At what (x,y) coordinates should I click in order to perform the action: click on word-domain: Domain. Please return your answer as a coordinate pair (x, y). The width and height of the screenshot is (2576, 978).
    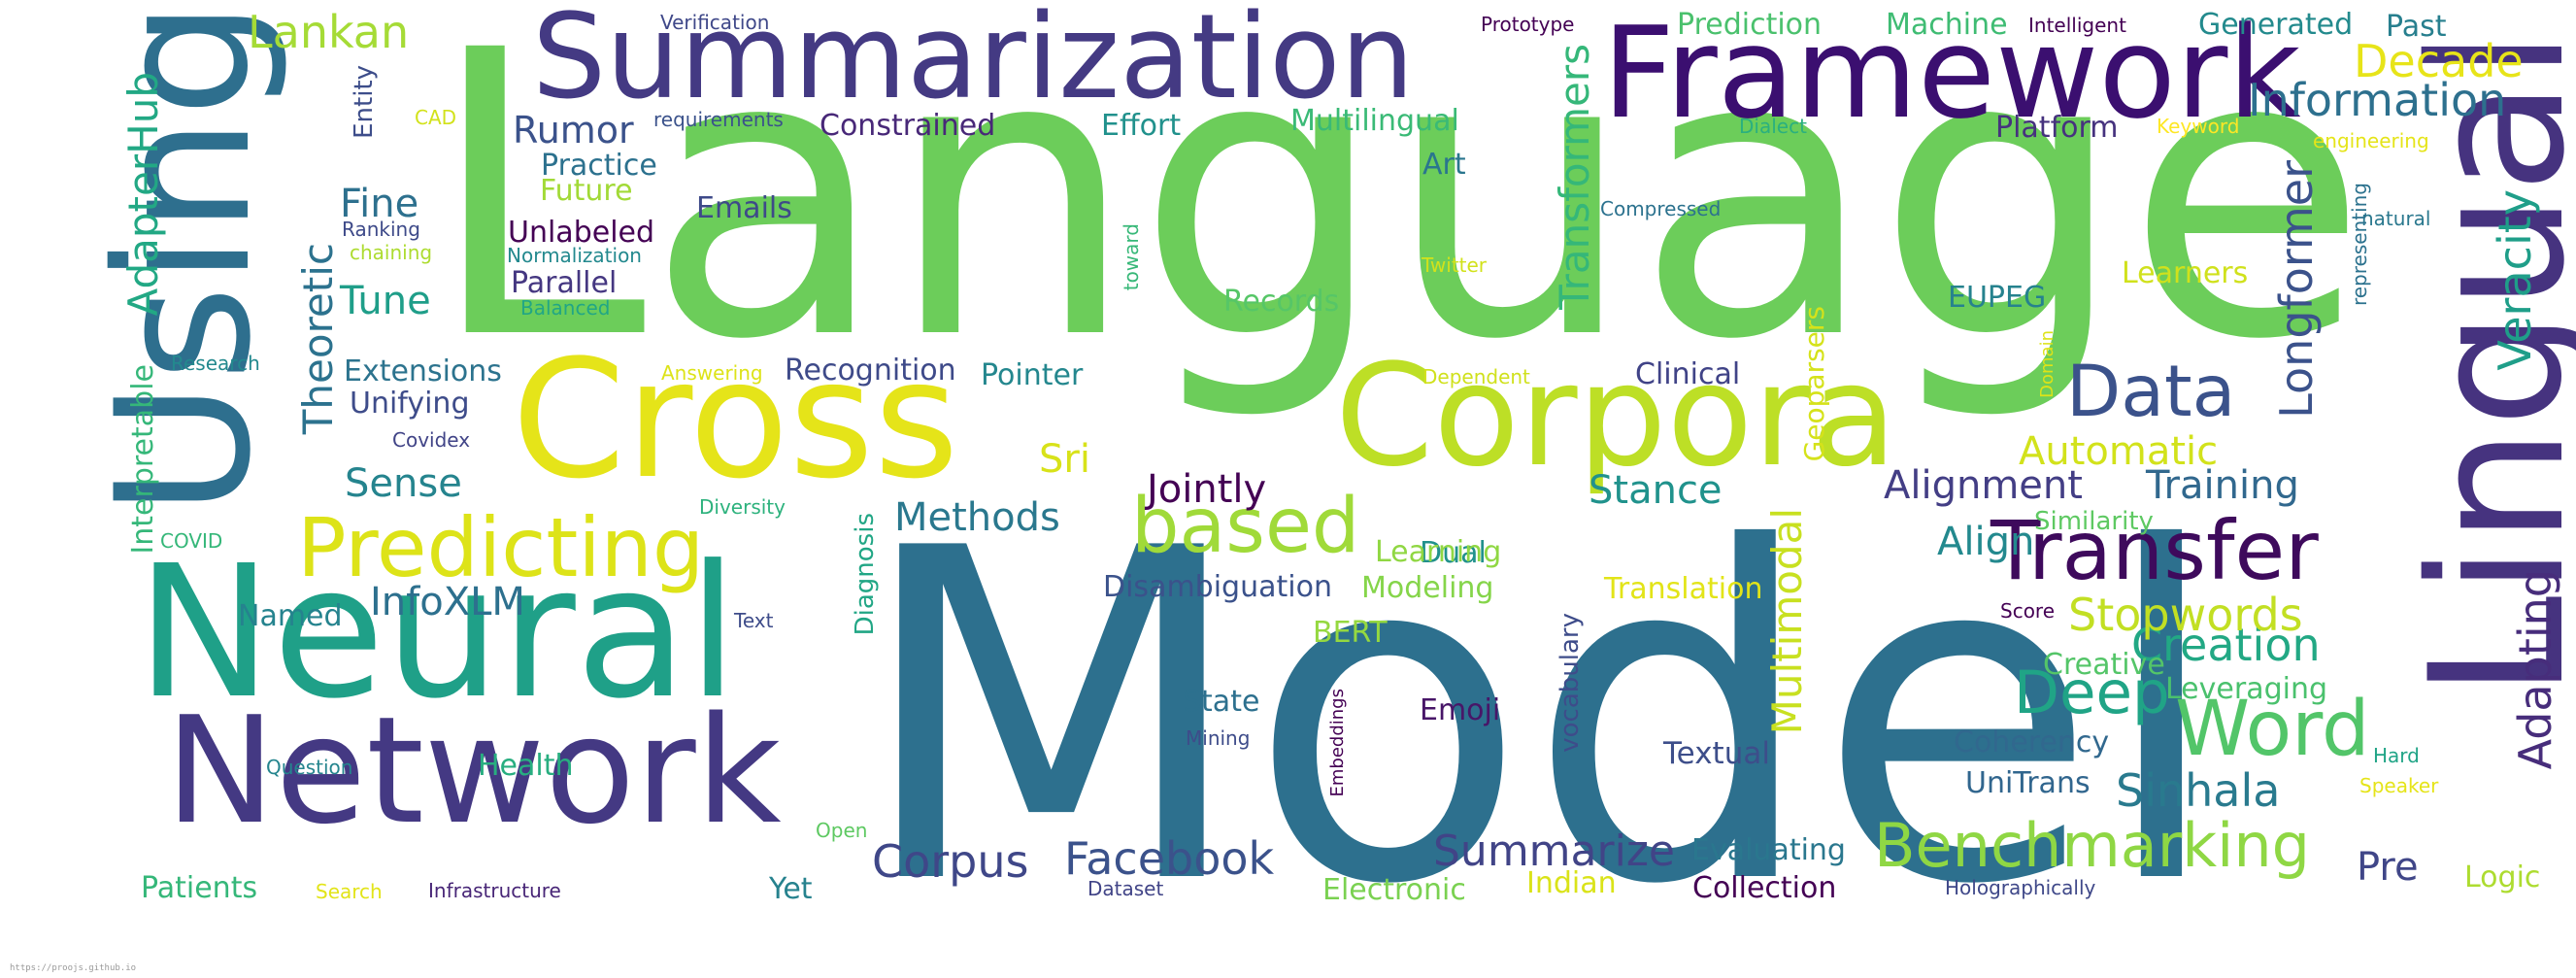
    Looking at the image, I should click on (2047, 364).